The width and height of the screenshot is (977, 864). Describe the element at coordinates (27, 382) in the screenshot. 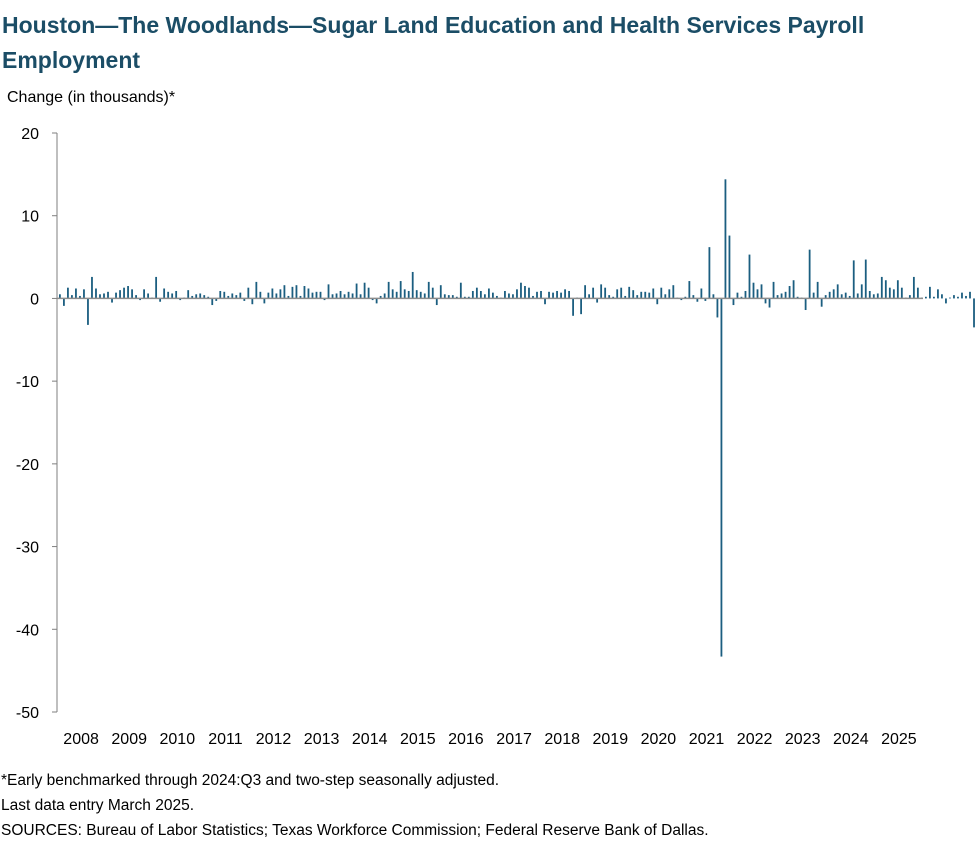

I see `y-tick-label: -10` at that location.